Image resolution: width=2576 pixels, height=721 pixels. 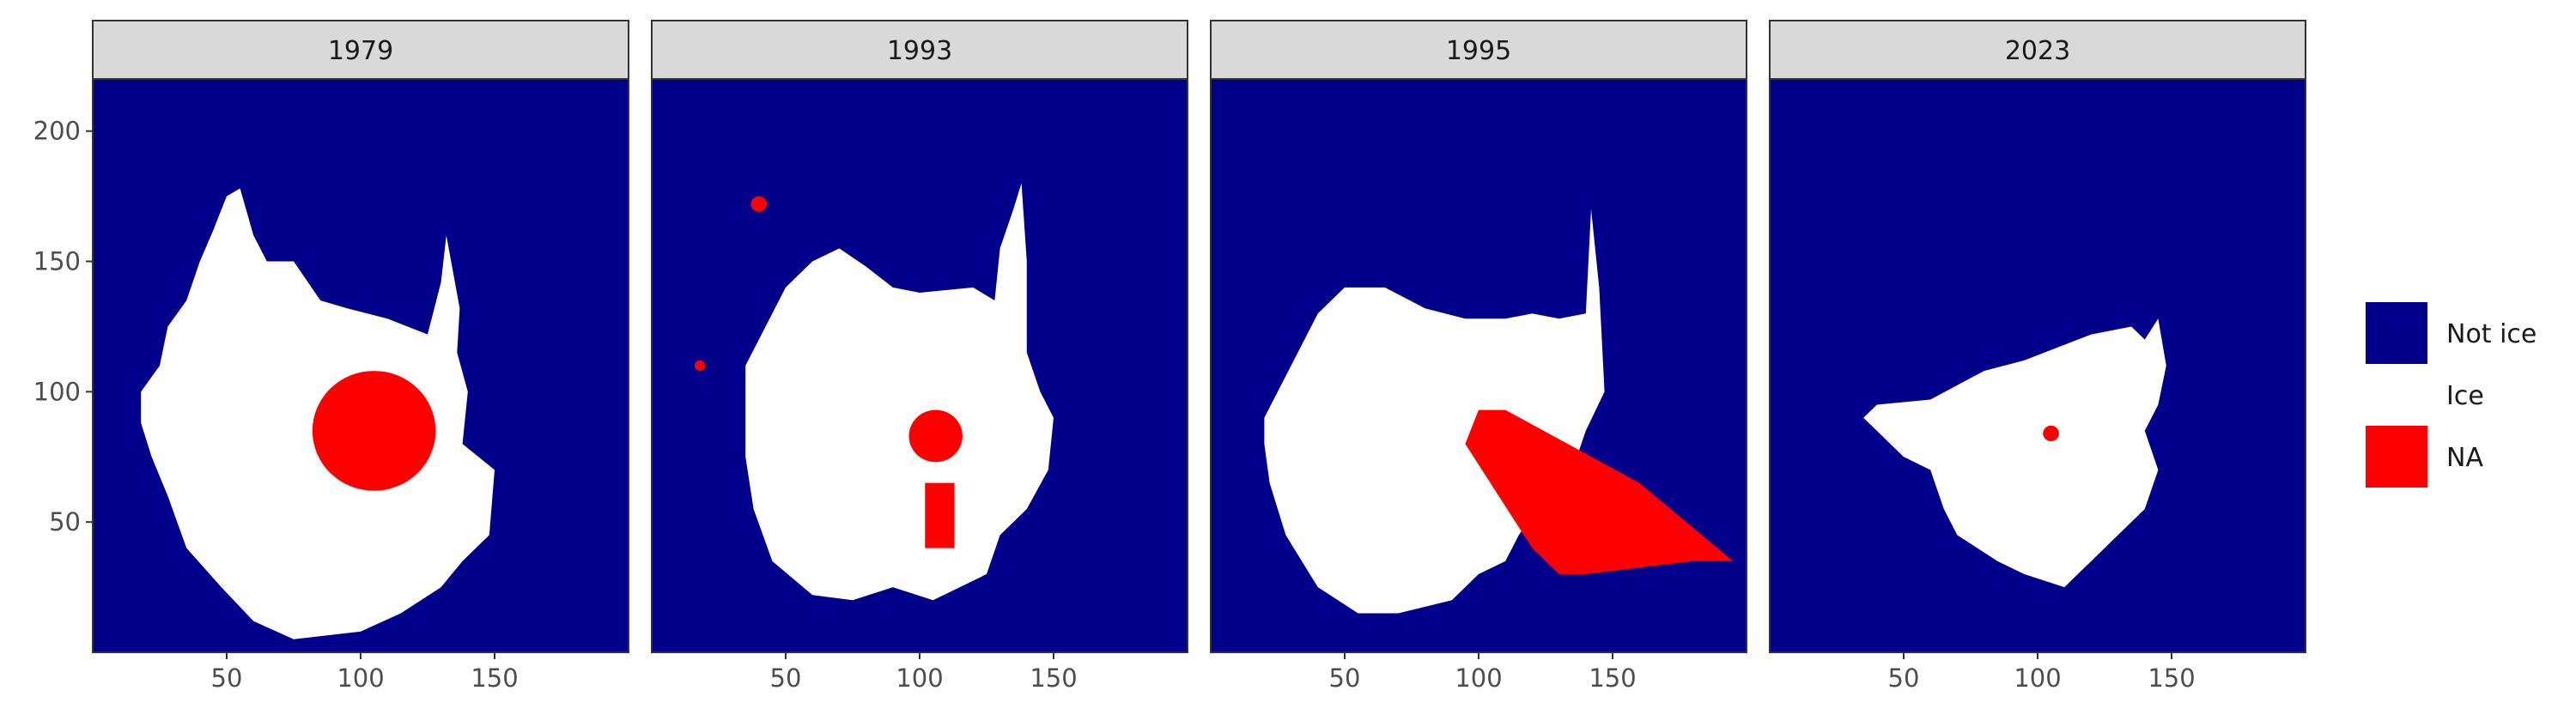 What do you see at coordinates (919, 51) in the screenshot?
I see `facet-strip-label: 1993` at bounding box center [919, 51].